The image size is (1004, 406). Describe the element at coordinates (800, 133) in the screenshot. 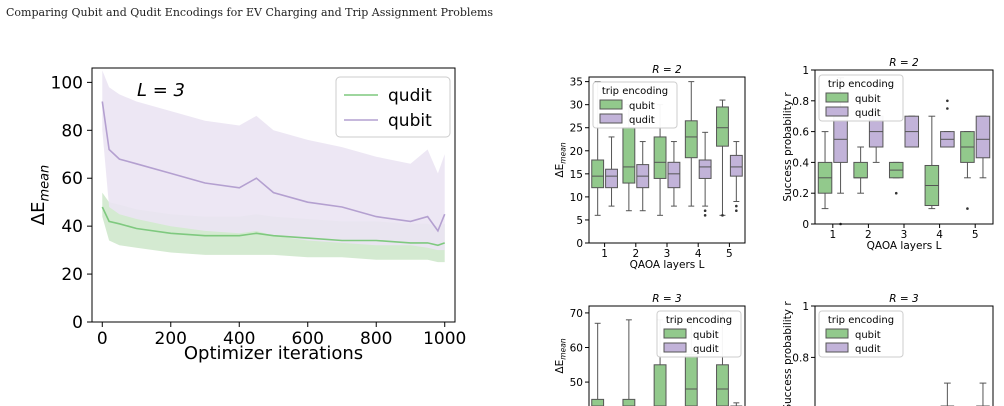

I see `y-tick-label: 0.6` at that location.